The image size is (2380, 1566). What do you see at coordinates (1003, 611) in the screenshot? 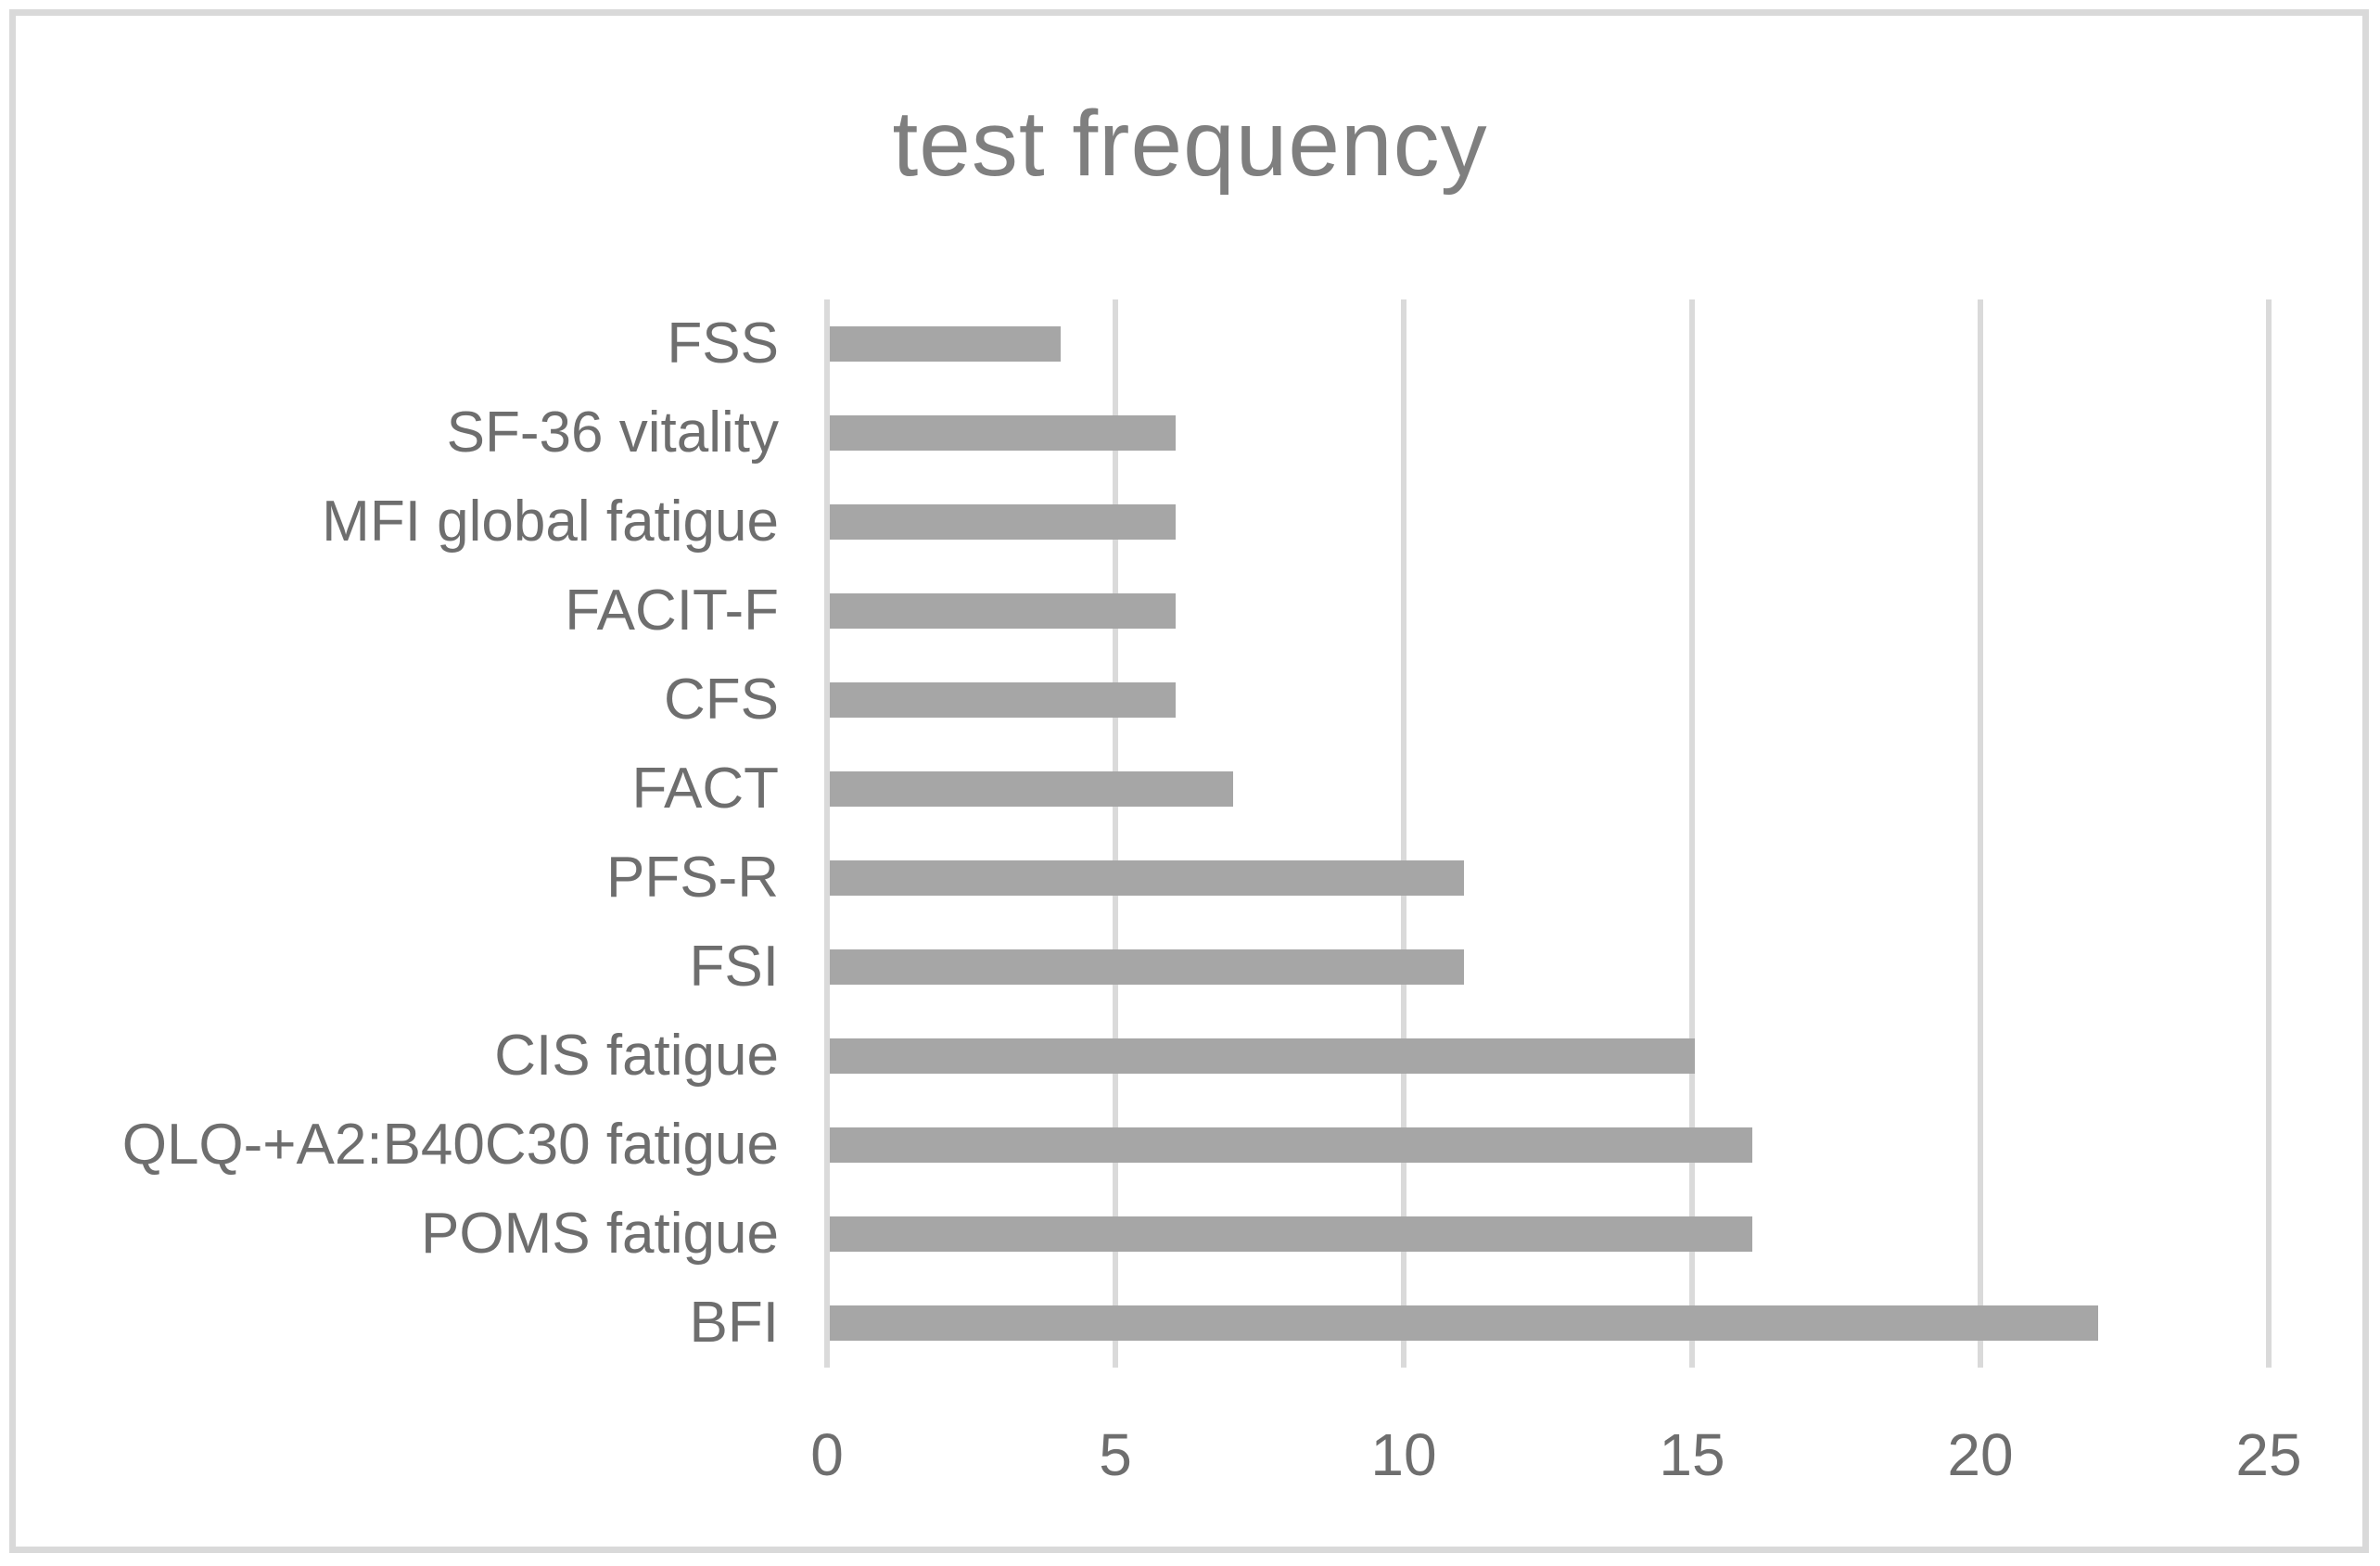
I see `bar-facit-f` at bounding box center [1003, 611].